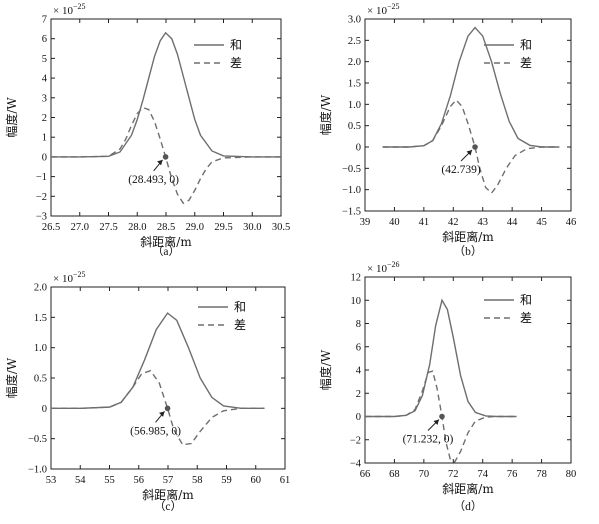  Describe the element at coordinates (571, 222) in the screenshot. I see `x-tick-label: 46` at that location.